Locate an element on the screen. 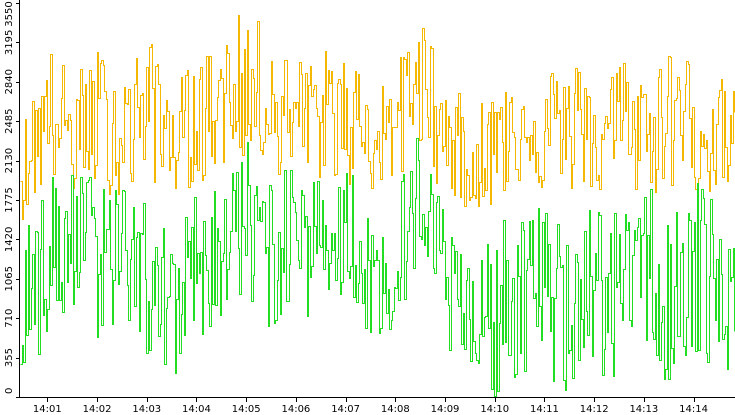  x-tick-label: 14:11 is located at coordinates (544, 409).